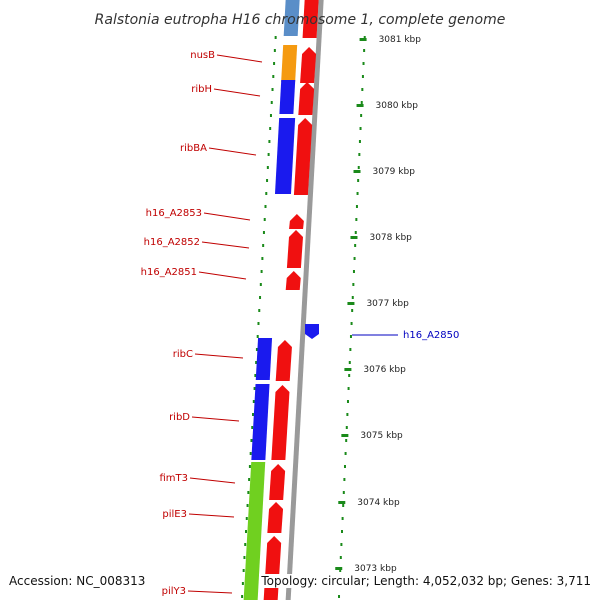  What do you see at coordinates (193, 148) in the screenshot?
I see `gene-label-text: ribBA` at bounding box center [193, 148].